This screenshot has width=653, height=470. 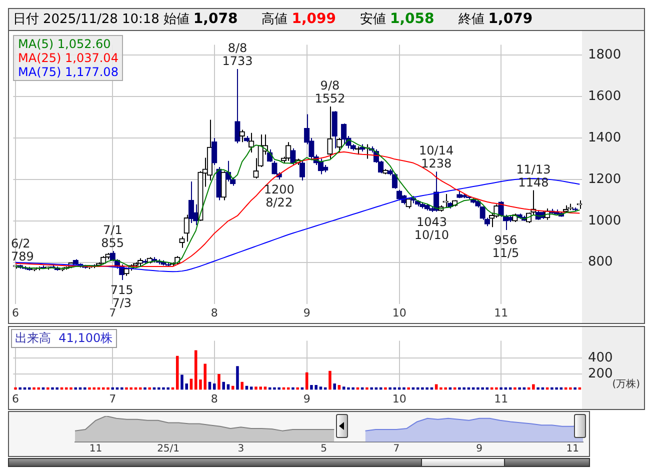 I want to click on y-tick-label: 1200, so click(x=605, y=179).